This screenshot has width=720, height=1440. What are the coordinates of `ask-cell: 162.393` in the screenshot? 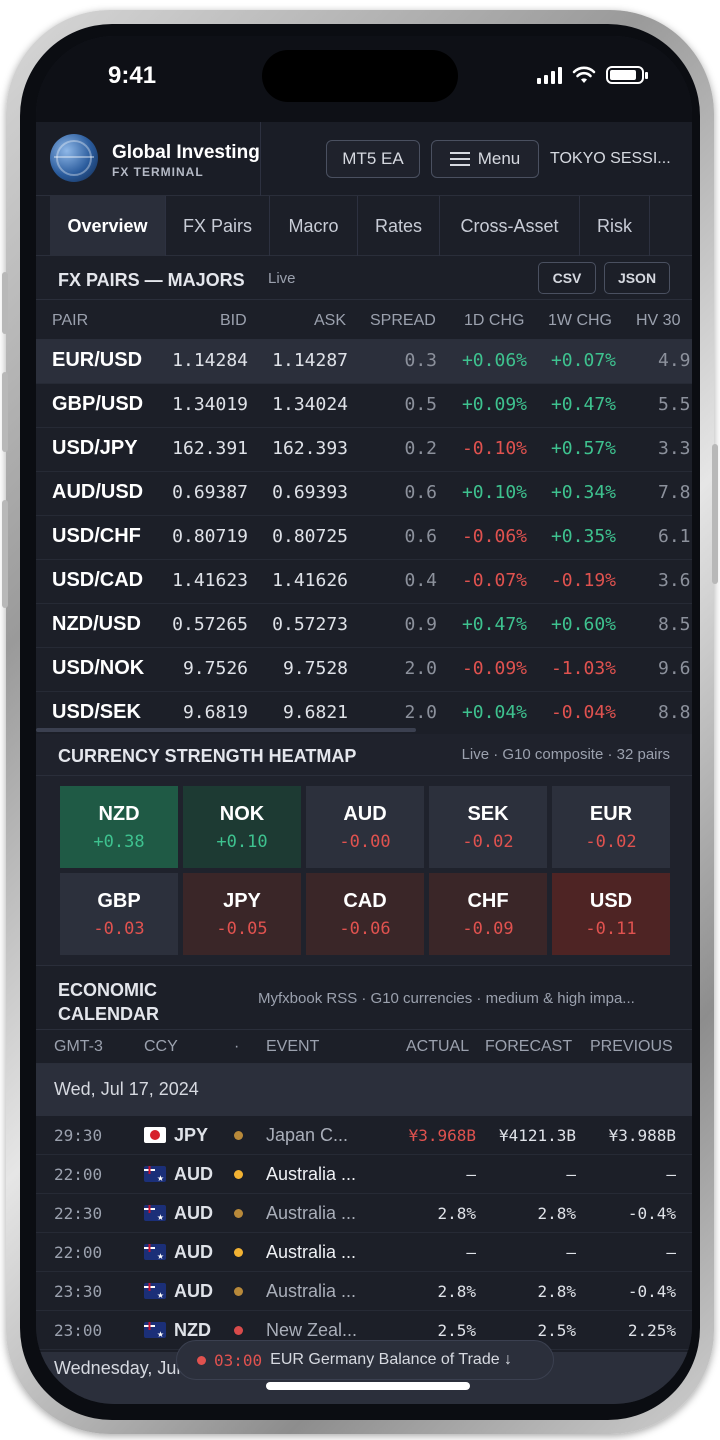 It's located at (310, 448).